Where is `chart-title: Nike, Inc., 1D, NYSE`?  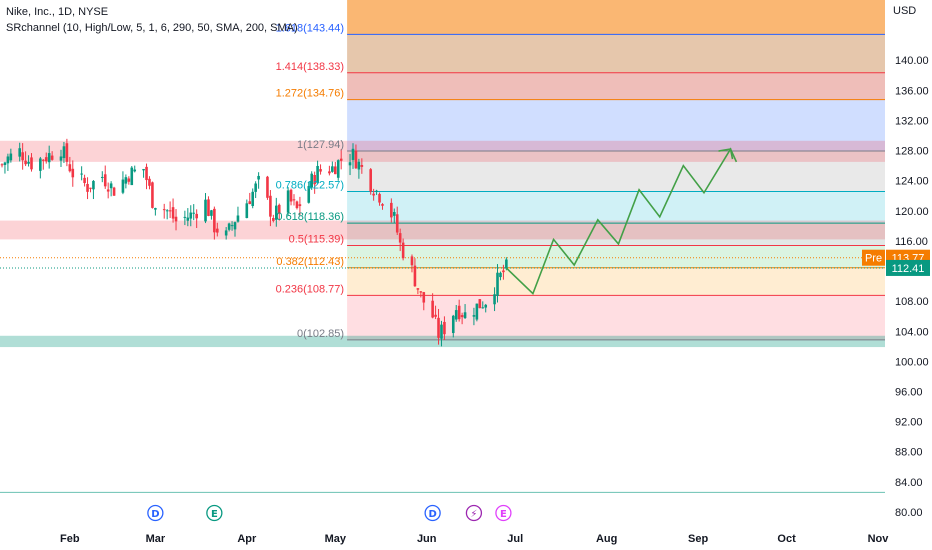
chart-title: Nike, Inc., 1D, NYSE is located at coordinates (57, 12).